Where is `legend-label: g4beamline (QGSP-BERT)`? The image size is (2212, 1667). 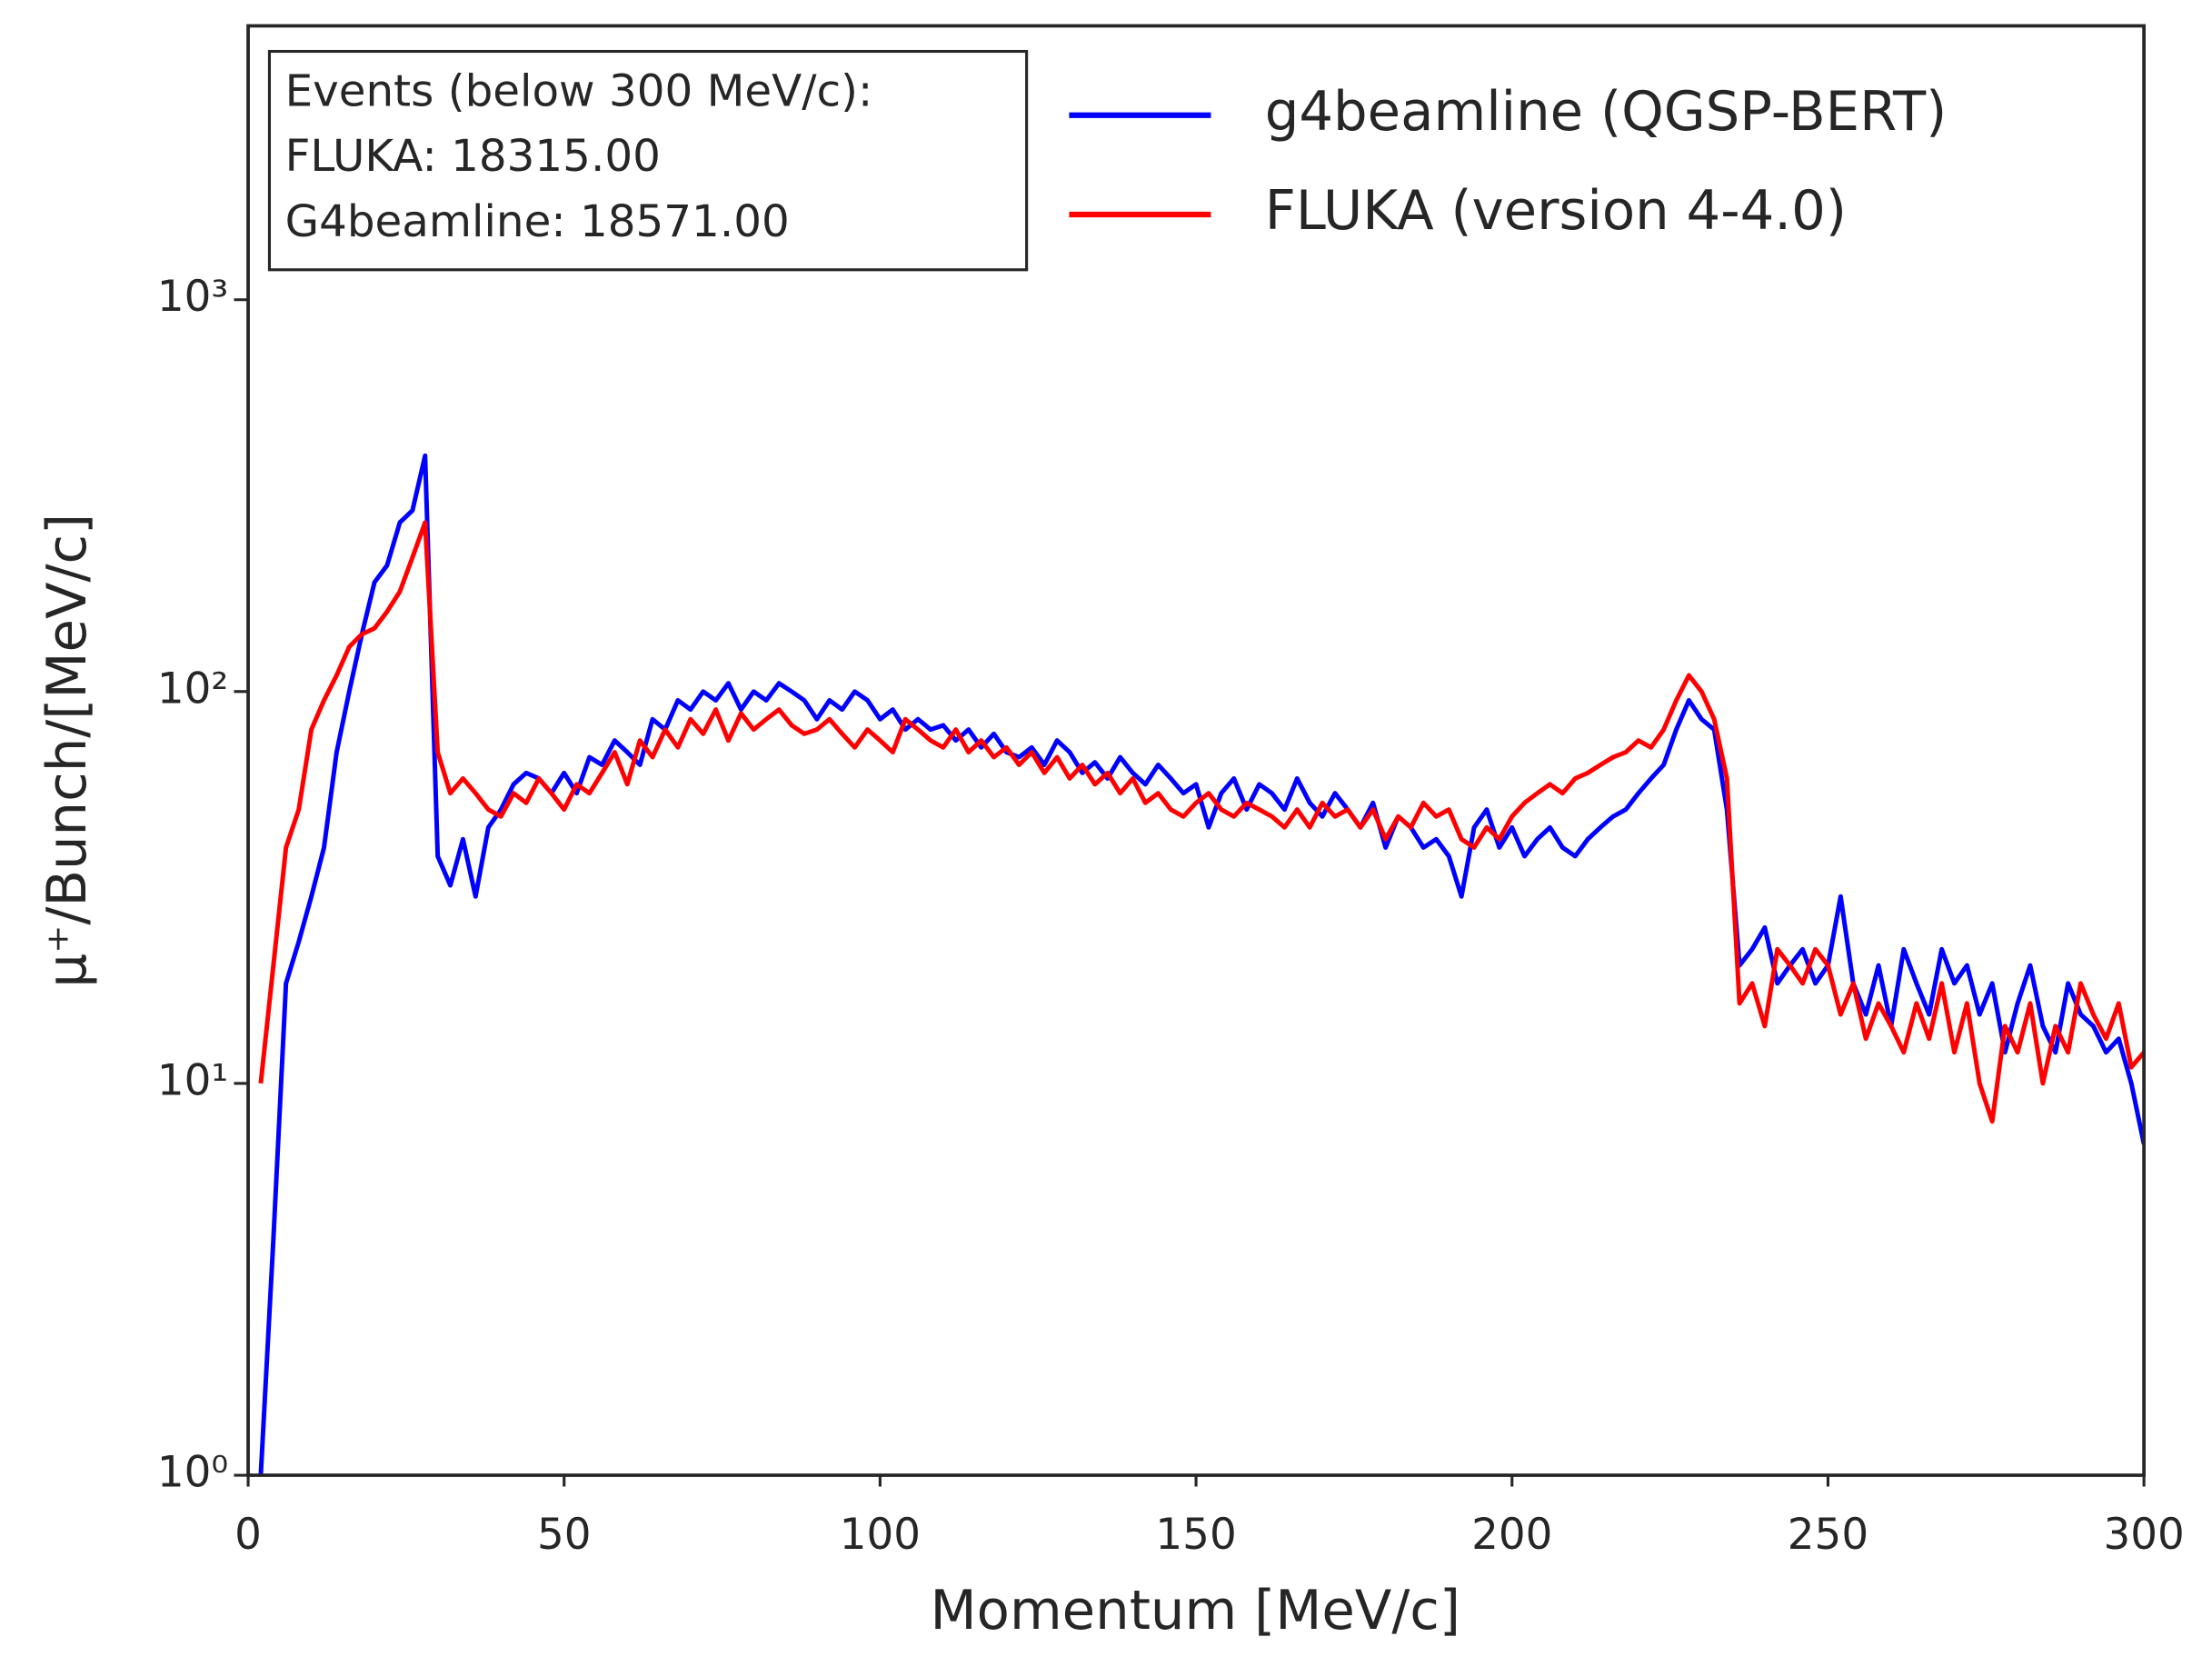
legend-label: g4beamline (QGSP-BERT) is located at coordinates (1606, 111).